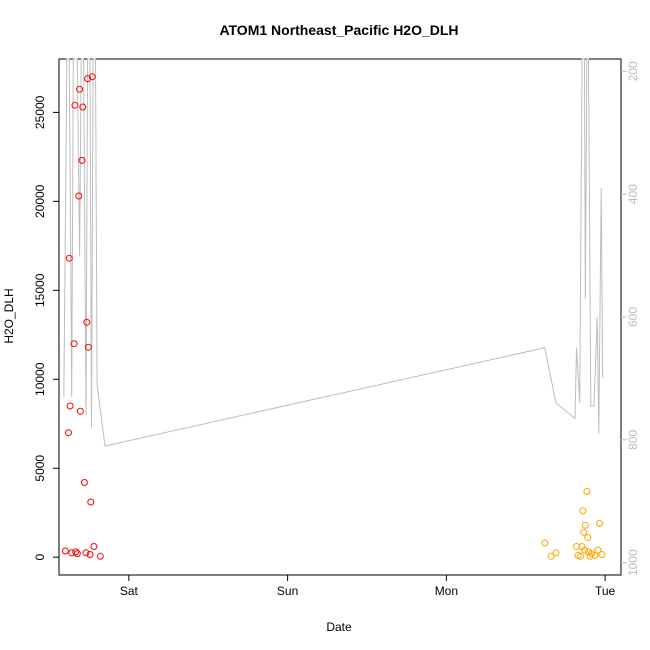 The height and width of the screenshot is (650, 650). What do you see at coordinates (9, 315) in the screenshot?
I see `y-axis-title: H2O_DLH` at bounding box center [9, 315].